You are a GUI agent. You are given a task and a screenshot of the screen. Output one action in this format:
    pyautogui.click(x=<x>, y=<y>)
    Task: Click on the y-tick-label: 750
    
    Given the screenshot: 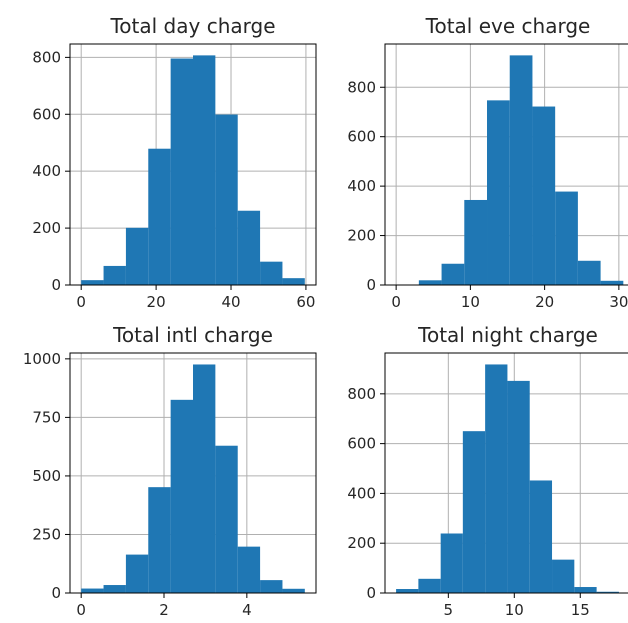 What is the action you would take?
    pyautogui.click(x=46, y=417)
    